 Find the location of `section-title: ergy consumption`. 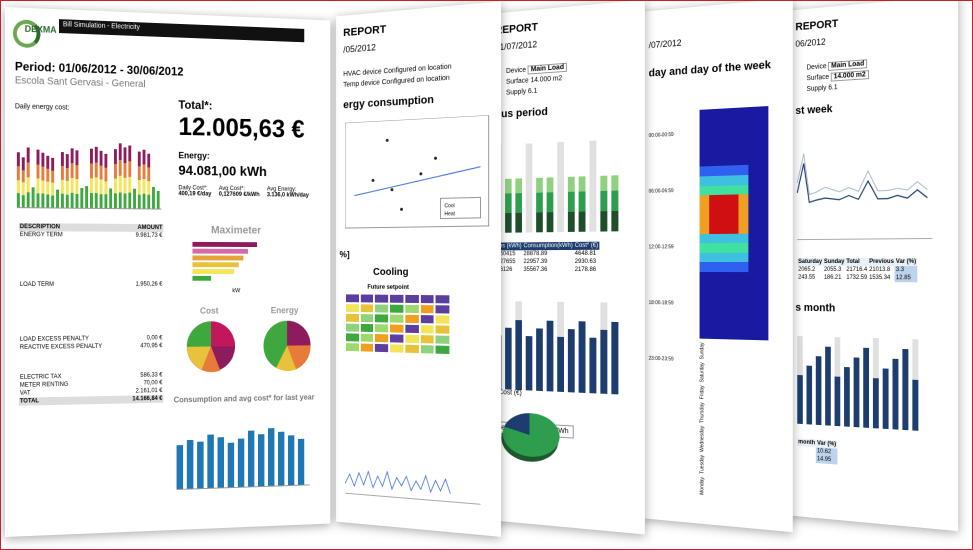

section-title: ergy consumption is located at coordinates (388, 102).